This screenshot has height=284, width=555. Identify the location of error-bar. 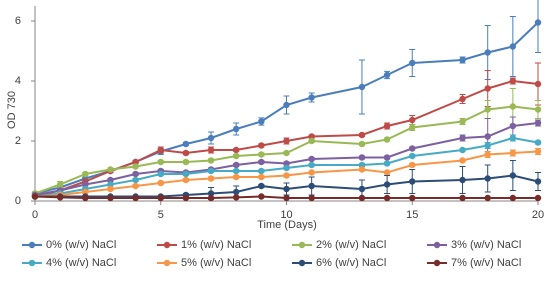
(538, 26).